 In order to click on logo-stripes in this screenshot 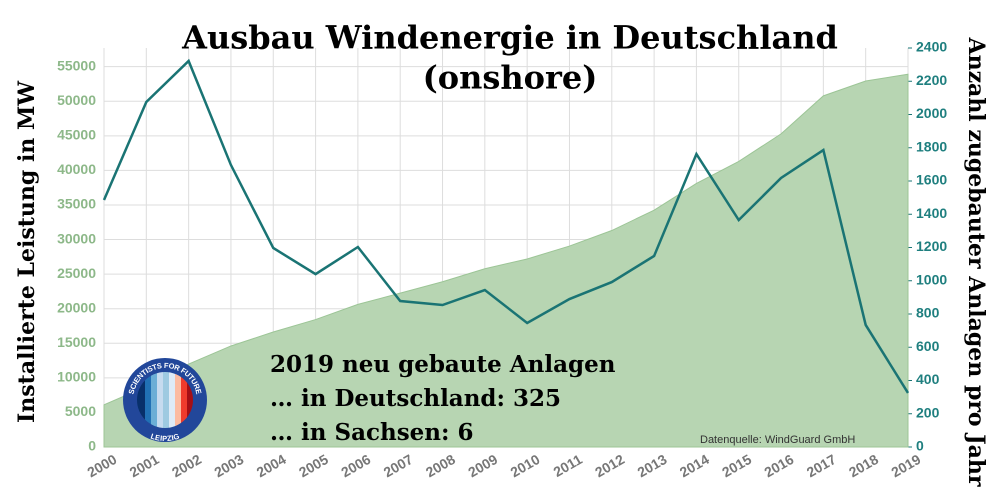, I will do `click(165, 400)`.